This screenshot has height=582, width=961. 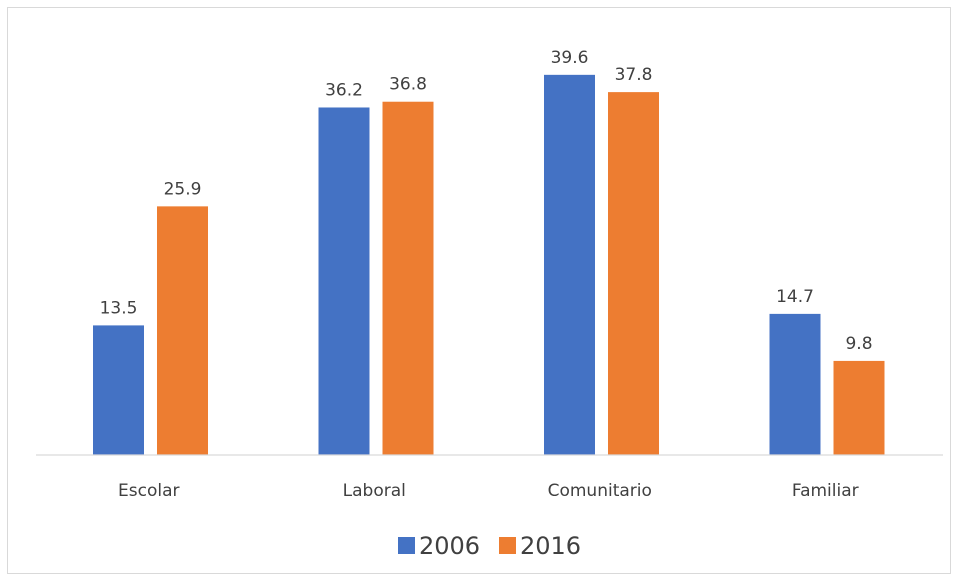 What do you see at coordinates (569, 264) in the screenshot?
I see `bar-2006-comunitario` at bounding box center [569, 264].